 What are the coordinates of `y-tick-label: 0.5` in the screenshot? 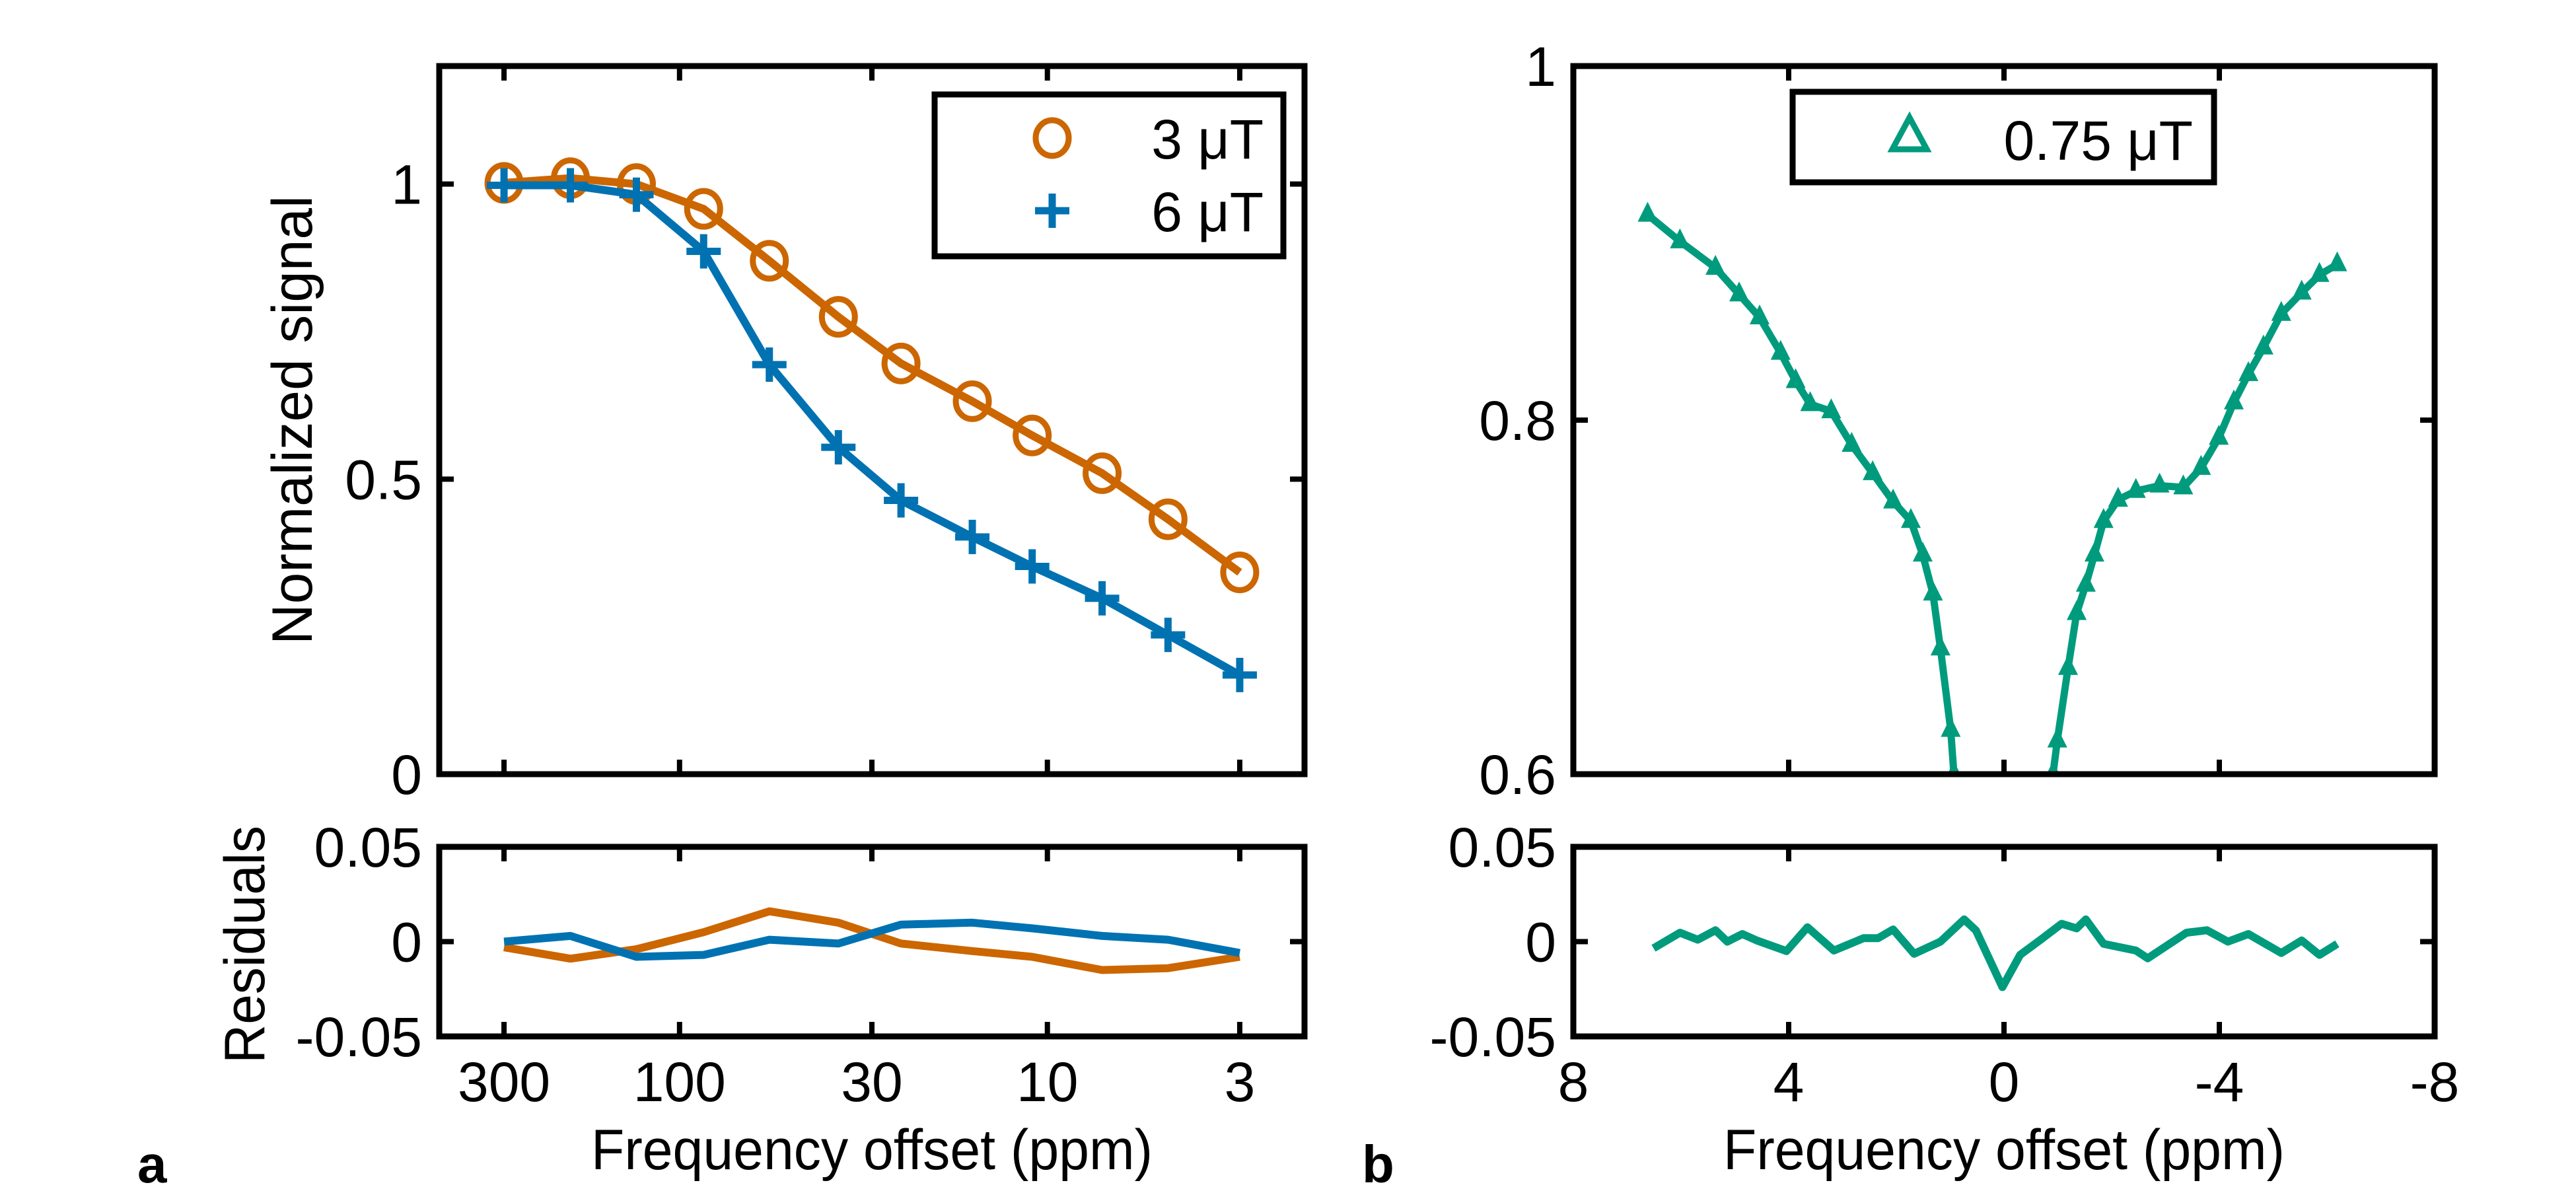 It's located at (383, 480).